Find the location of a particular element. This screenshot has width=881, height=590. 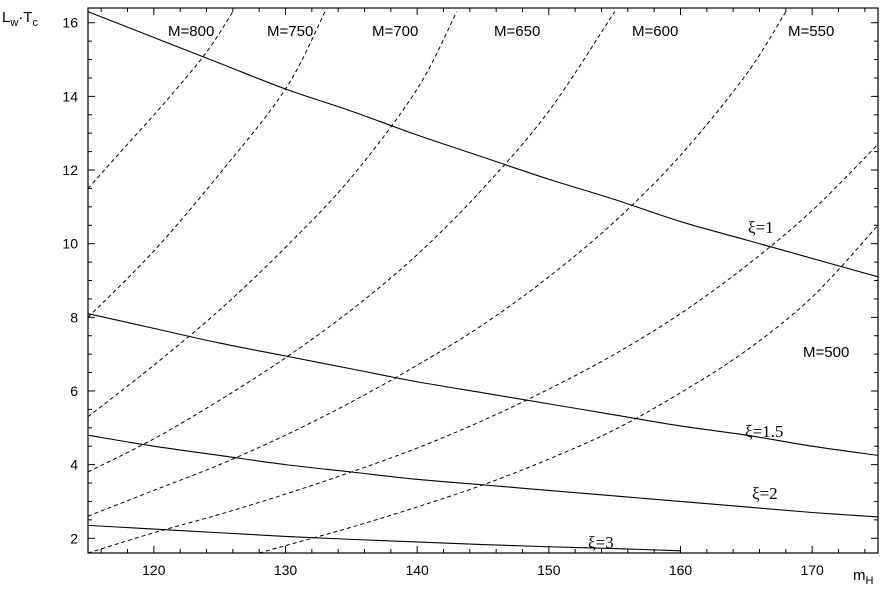

curve-label-xi1: ξ=1 is located at coordinates (761, 227).